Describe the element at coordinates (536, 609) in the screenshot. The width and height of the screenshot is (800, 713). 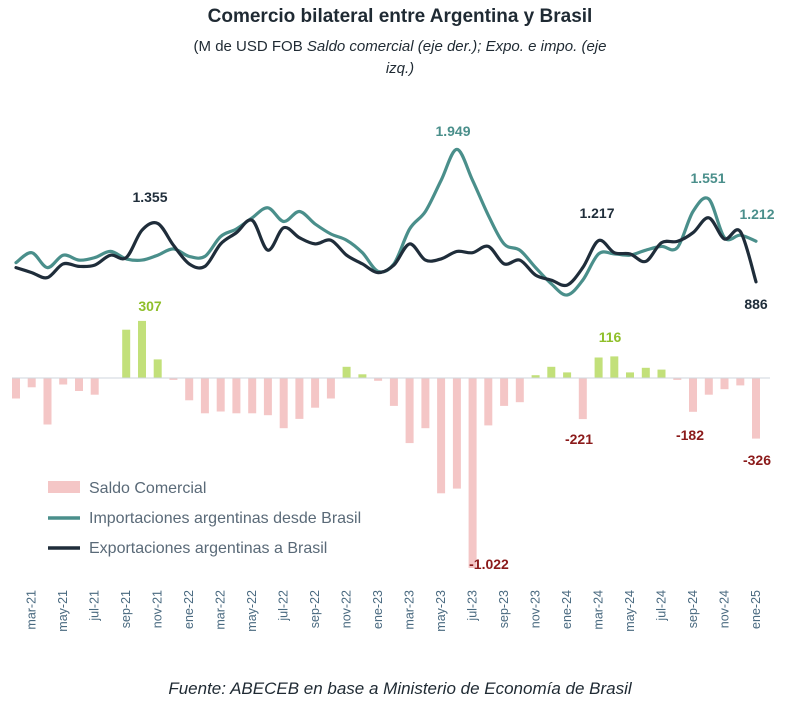
I see `x-tick-label: nov-23` at that location.